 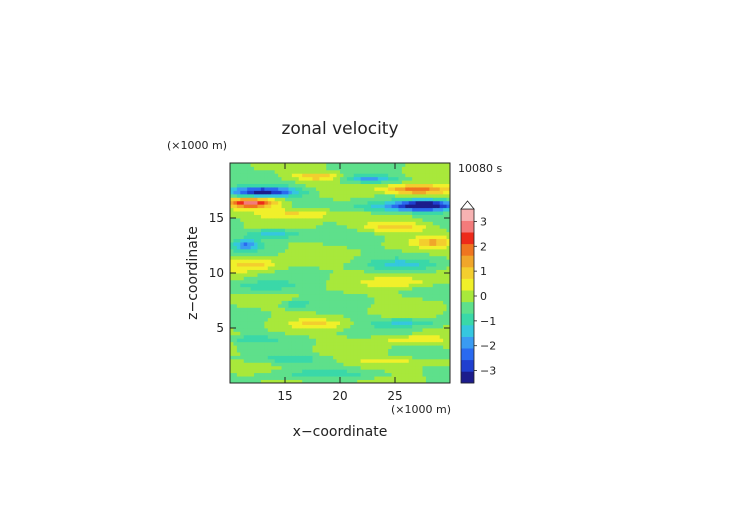 I want to click on chart-title: zonal velocity, so click(x=339, y=129).